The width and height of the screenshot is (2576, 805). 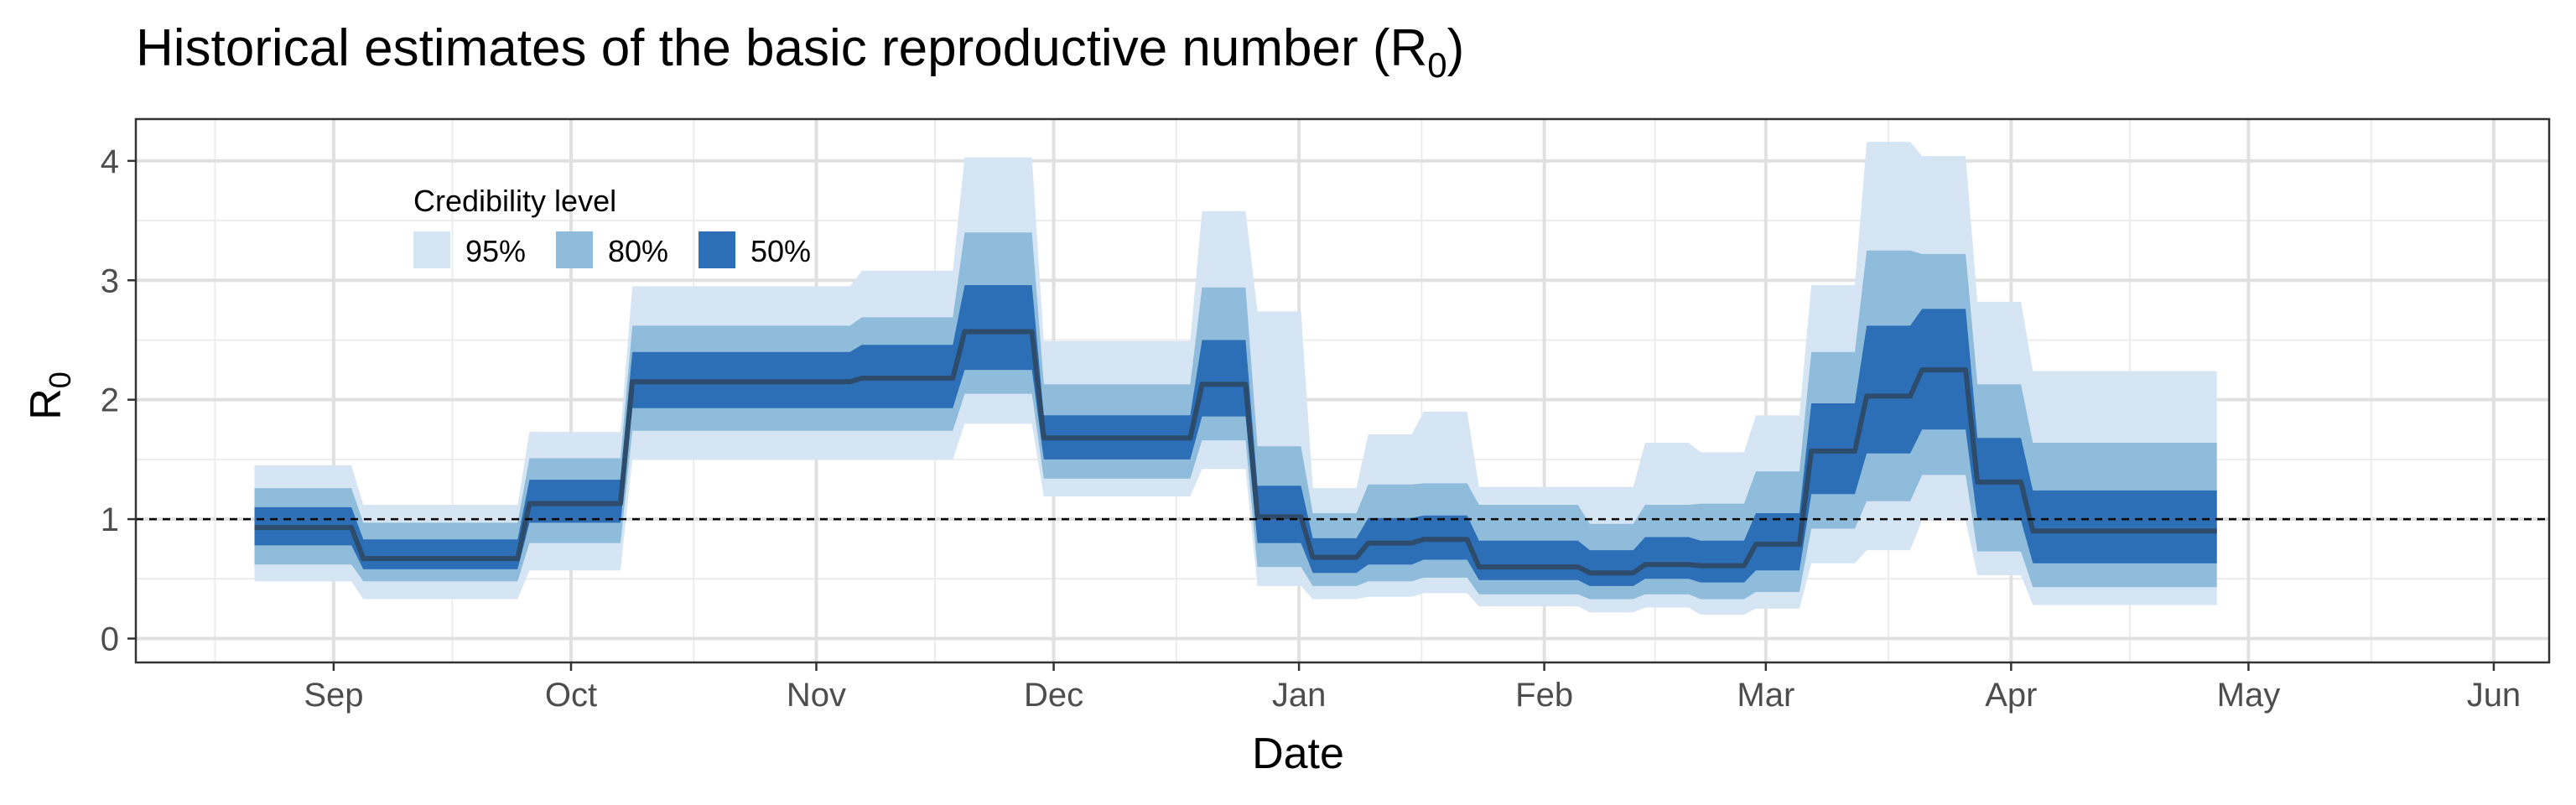 What do you see at coordinates (110, 639) in the screenshot?
I see `y-tick-label: 0` at bounding box center [110, 639].